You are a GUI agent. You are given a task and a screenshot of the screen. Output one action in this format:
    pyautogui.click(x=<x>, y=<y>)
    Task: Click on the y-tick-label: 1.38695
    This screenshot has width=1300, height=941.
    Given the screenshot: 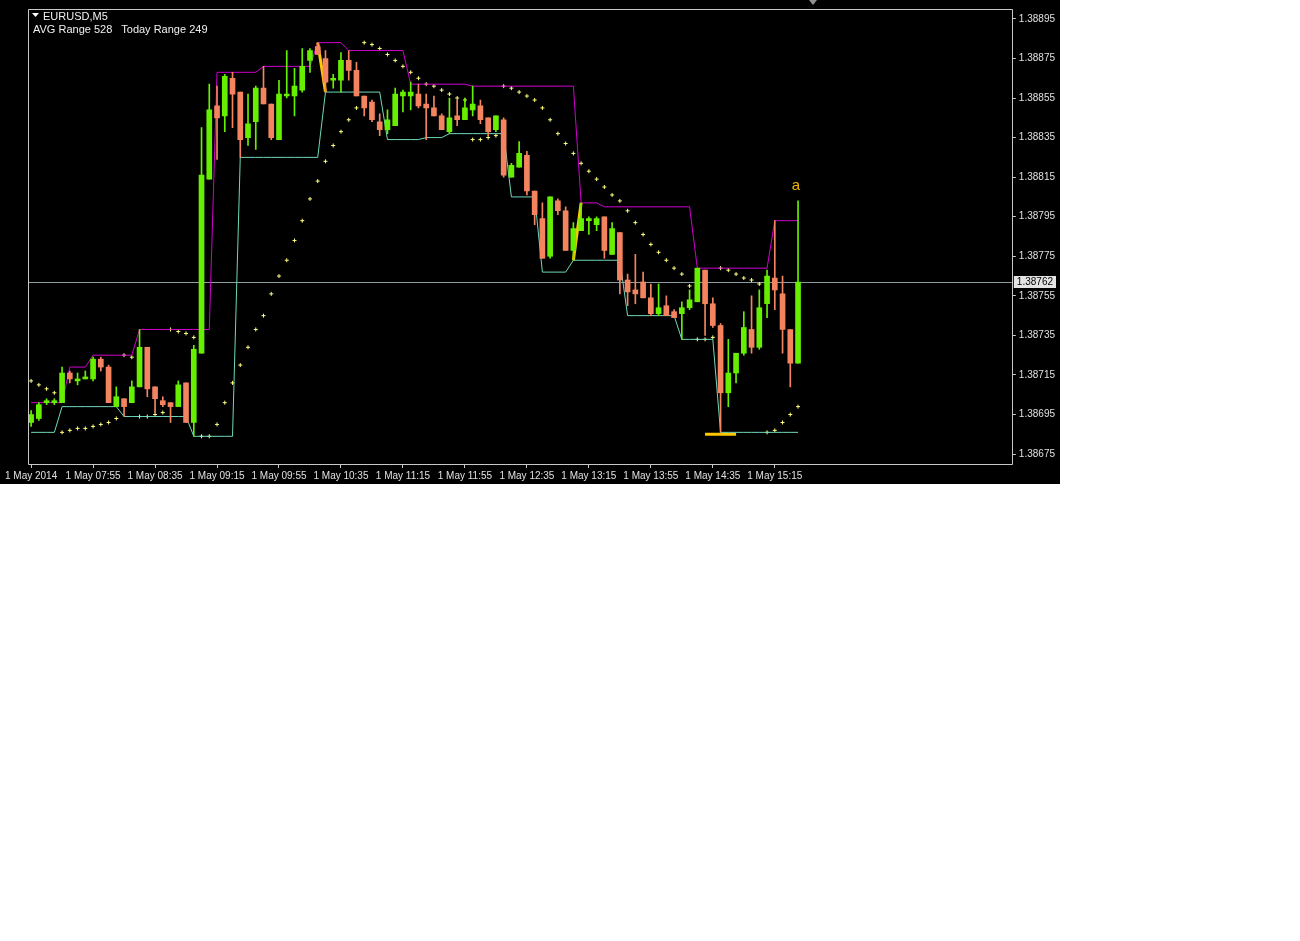 What is the action you would take?
    pyautogui.click(x=1037, y=414)
    